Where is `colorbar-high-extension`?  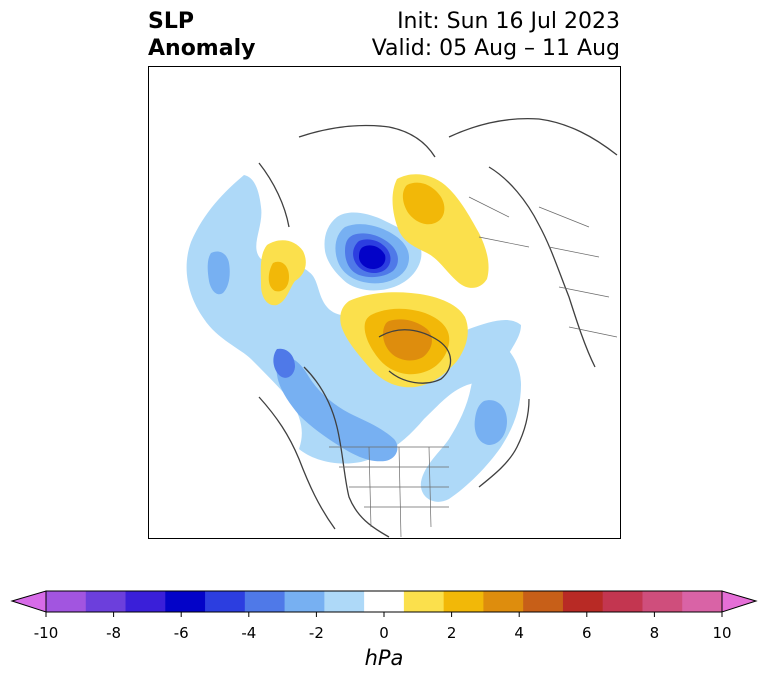
colorbar-high-extension is located at coordinates (739, 601).